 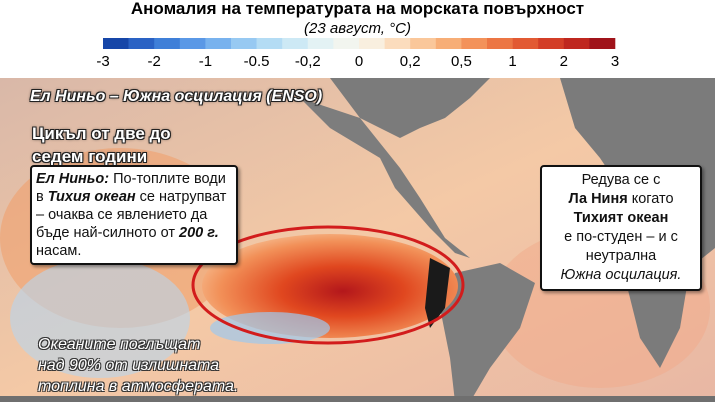 What do you see at coordinates (621, 218) in the screenshot?
I see `term: Тихият океан` at bounding box center [621, 218].